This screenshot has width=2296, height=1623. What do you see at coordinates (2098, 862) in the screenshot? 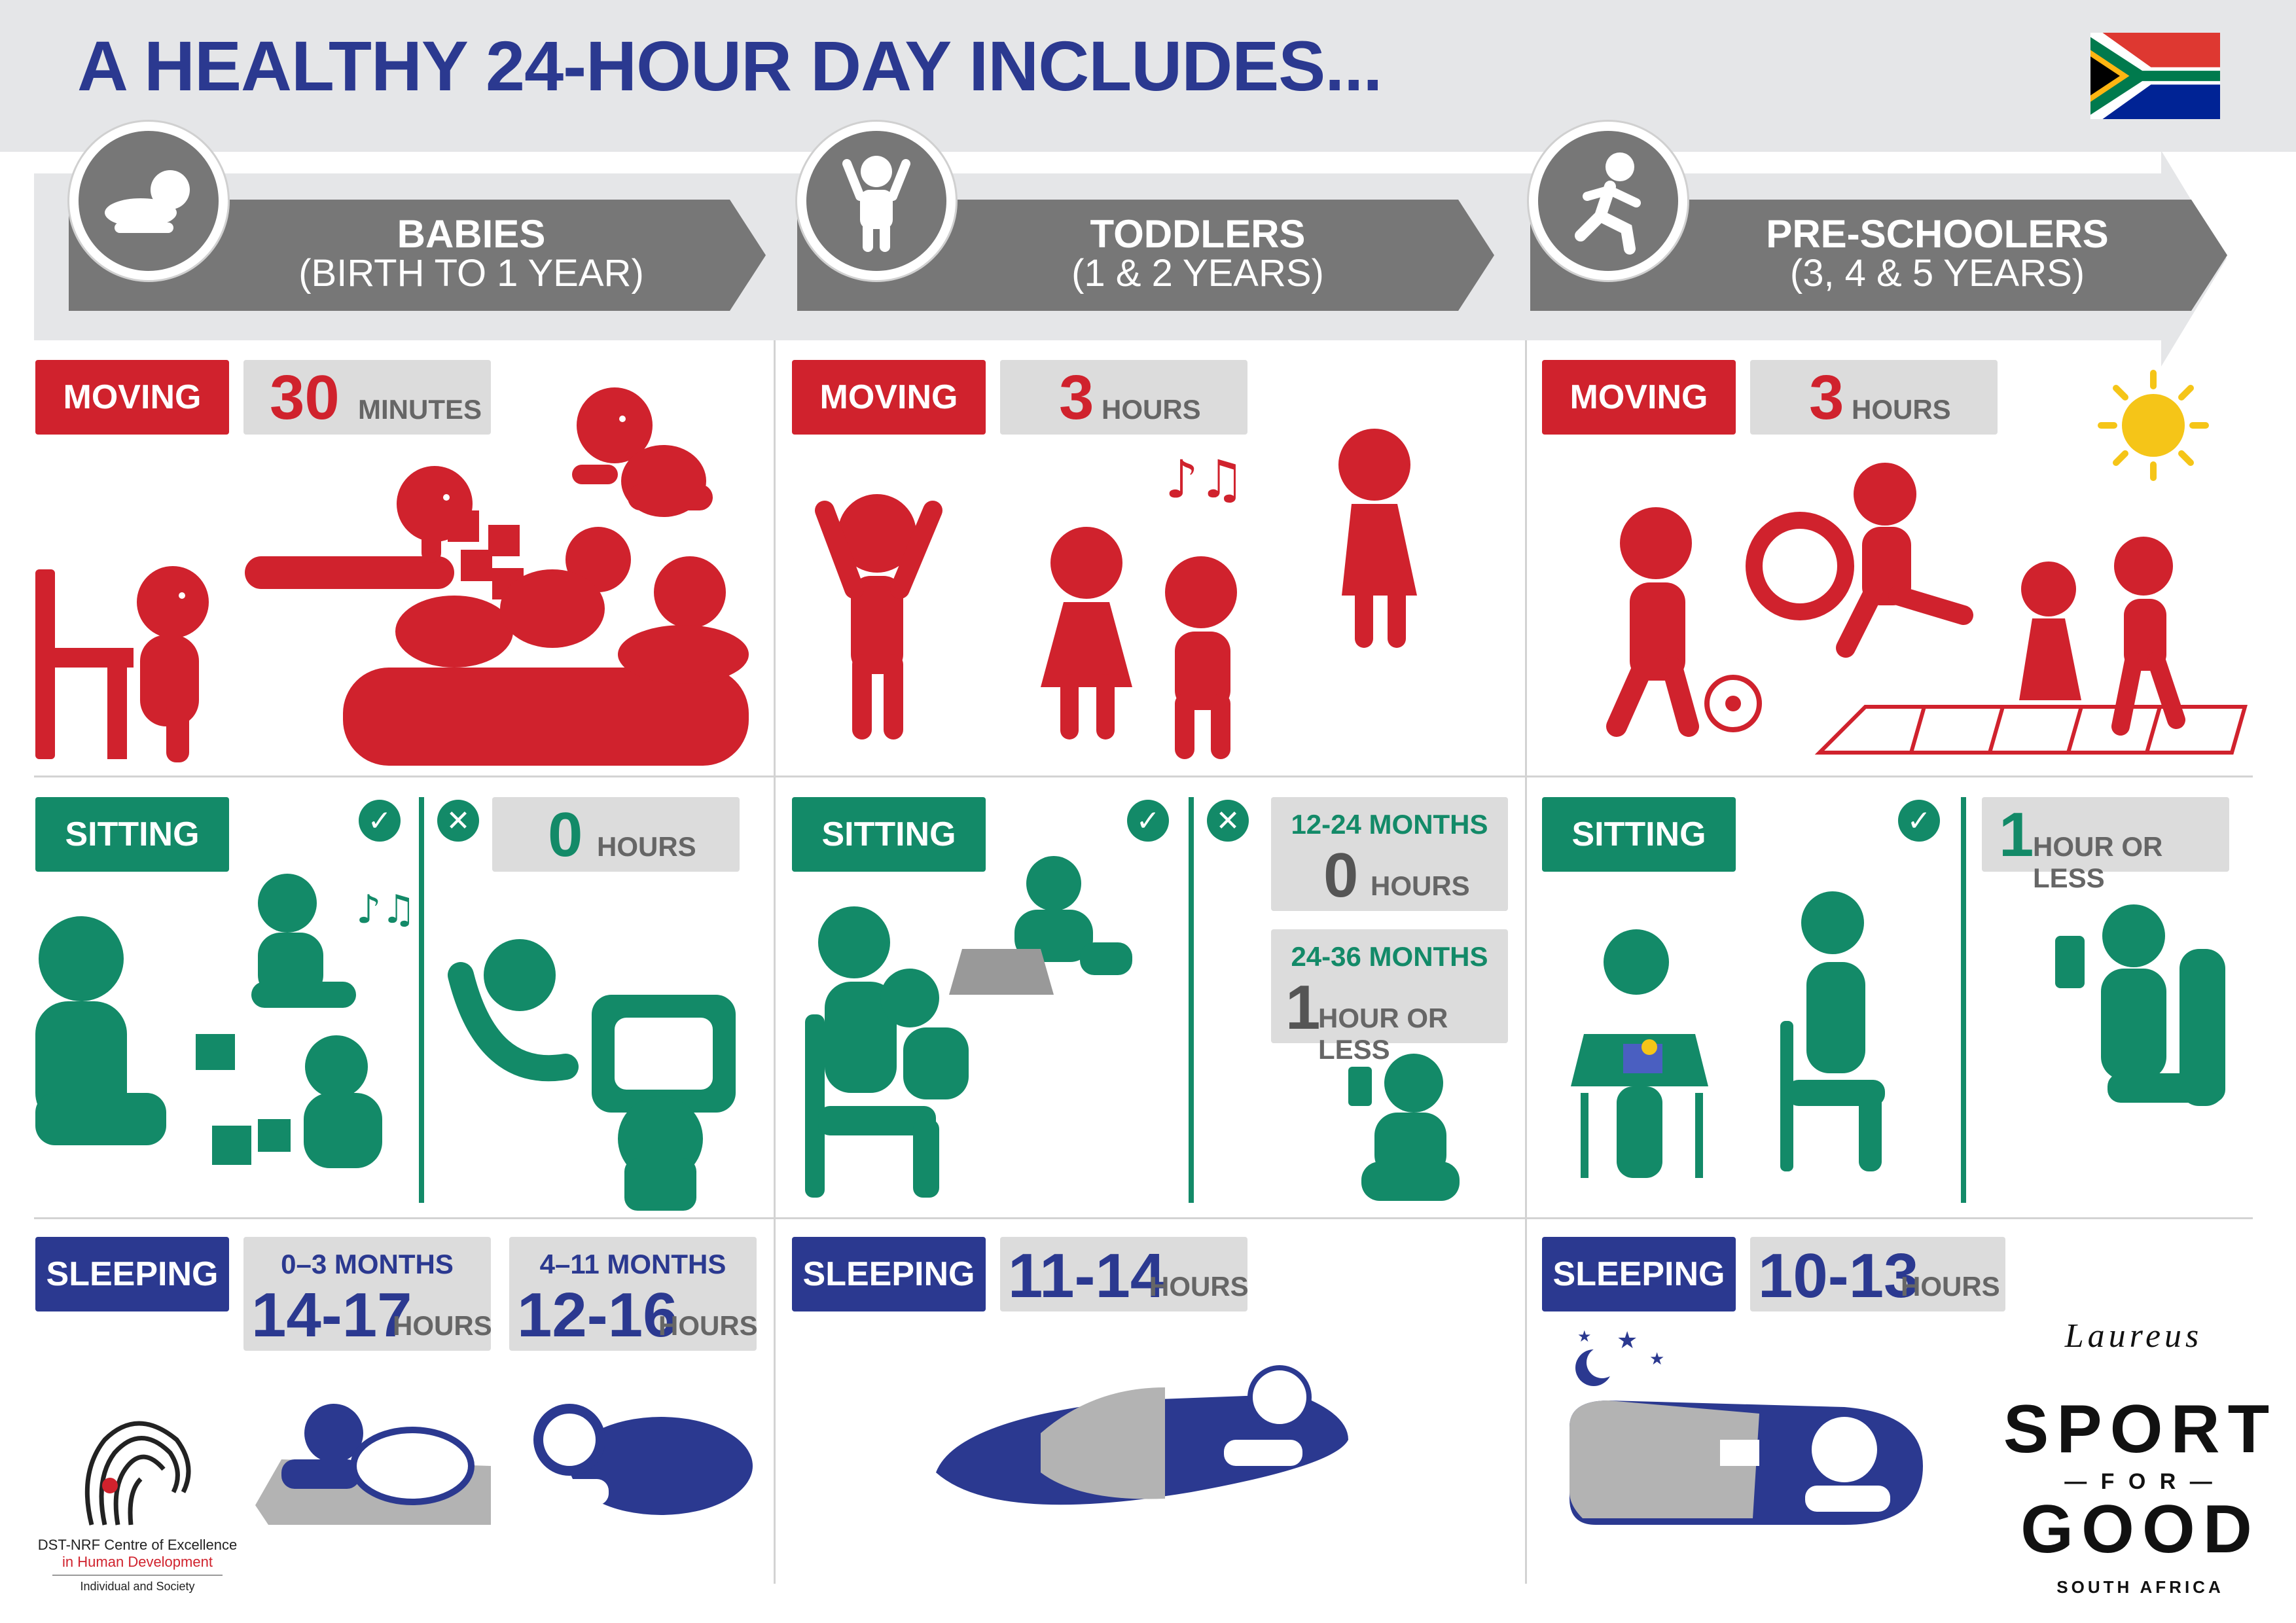
I see `preschoolers-sitting-unit: HOUR OR LESS` at bounding box center [2098, 862].